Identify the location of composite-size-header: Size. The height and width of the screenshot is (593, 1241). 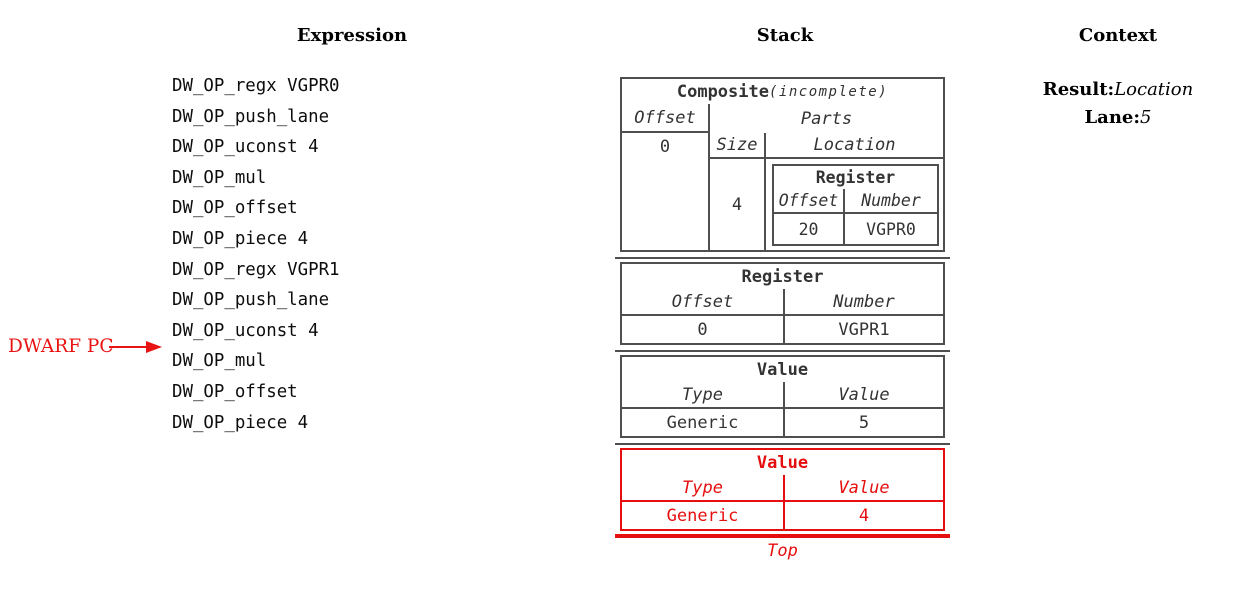
(737, 146).